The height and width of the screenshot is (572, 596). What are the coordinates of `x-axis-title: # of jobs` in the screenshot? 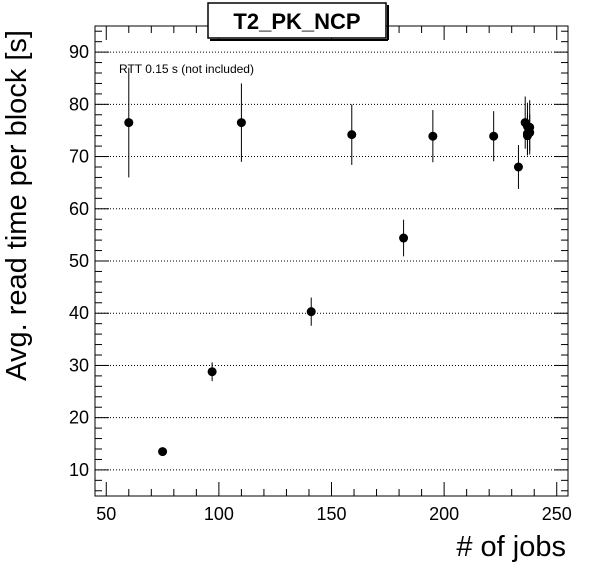 It's located at (511, 547).